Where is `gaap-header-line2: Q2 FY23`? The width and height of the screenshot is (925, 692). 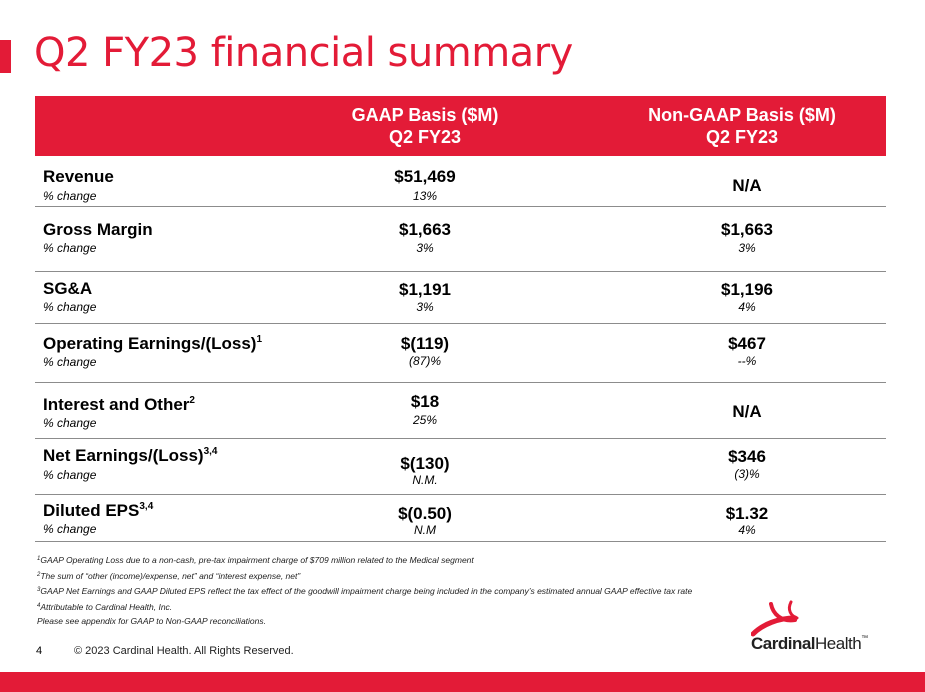 gaap-header-line2: Q2 FY23 is located at coordinates (425, 137).